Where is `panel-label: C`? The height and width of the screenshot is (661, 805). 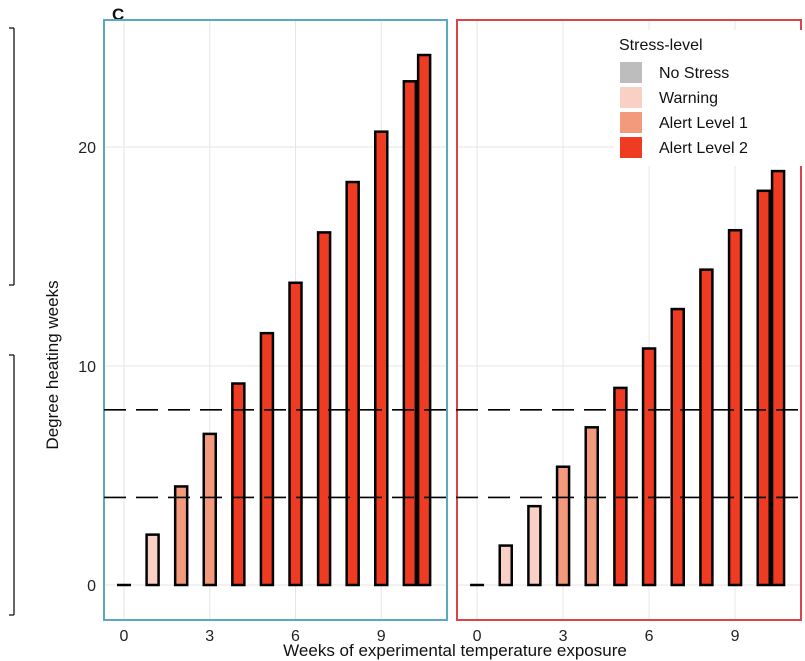 panel-label: C is located at coordinates (118, 14).